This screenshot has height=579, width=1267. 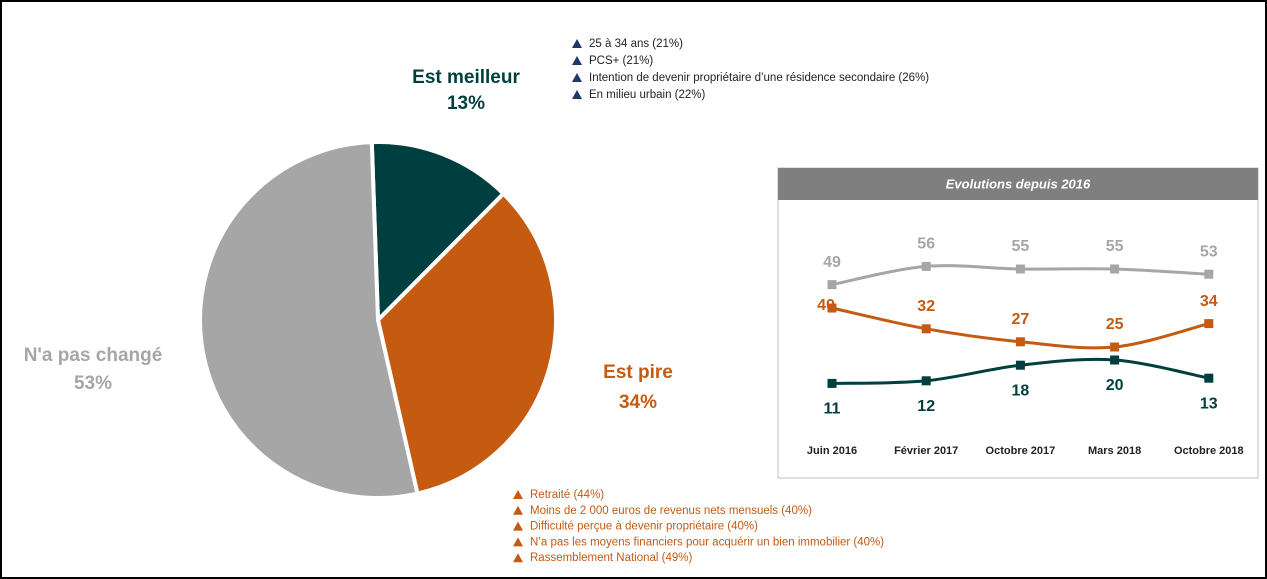 I want to click on slice-label: Est pire, so click(x=638, y=372).